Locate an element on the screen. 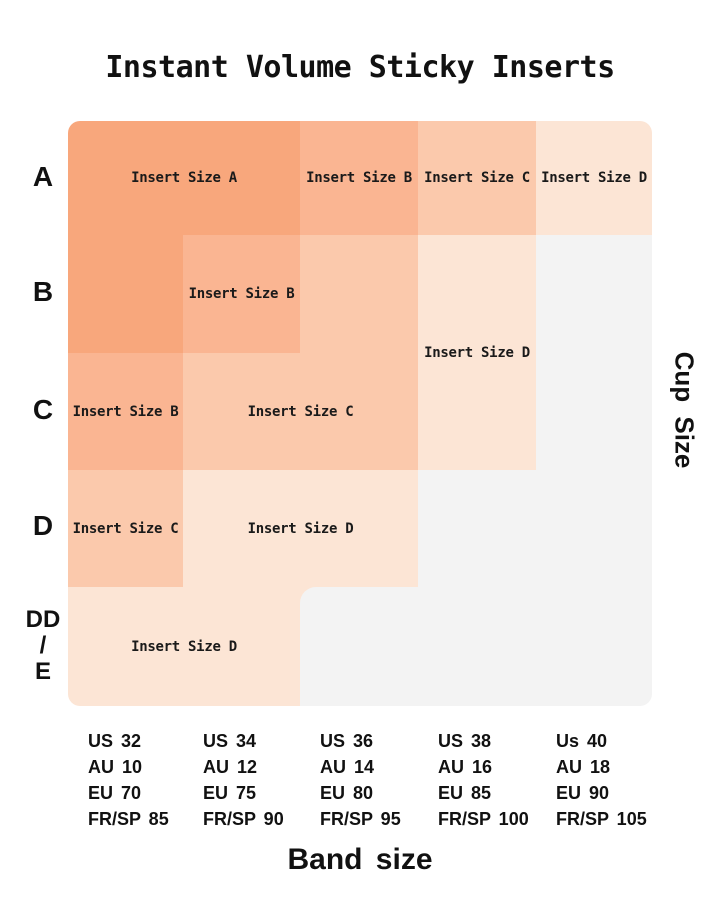 The width and height of the screenshot is (720, 900). block-no-size-row-e is located at coordinates (359, 646).